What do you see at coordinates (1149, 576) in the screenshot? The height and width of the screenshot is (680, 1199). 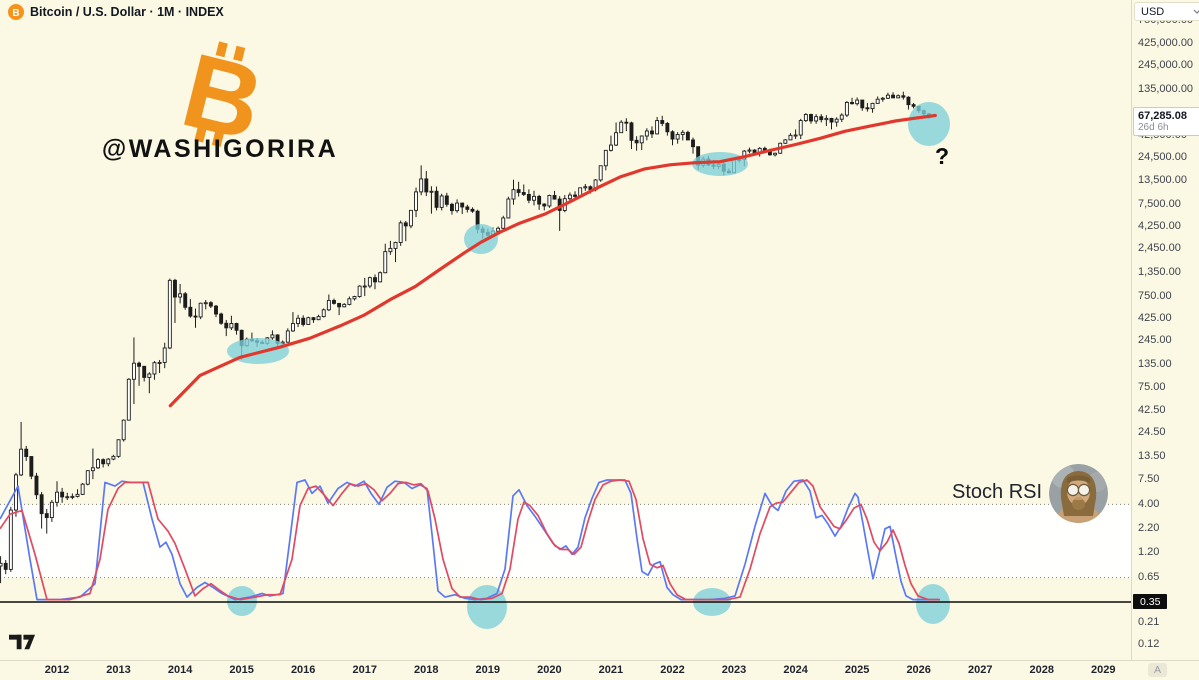 I see `price-axis-label: 0.65` at bounding box center [1149, 576].